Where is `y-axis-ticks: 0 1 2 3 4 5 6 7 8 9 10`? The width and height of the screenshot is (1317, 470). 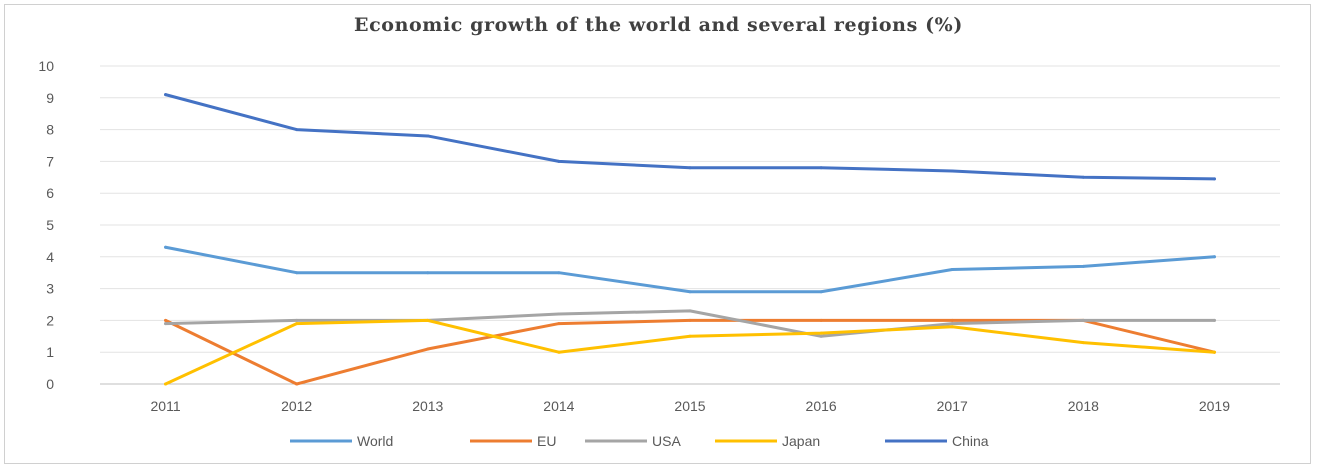 y-axis-ticks: 0 1 2 3 4 5 6 7 8 9 10 is located at coordinates (46, 225).